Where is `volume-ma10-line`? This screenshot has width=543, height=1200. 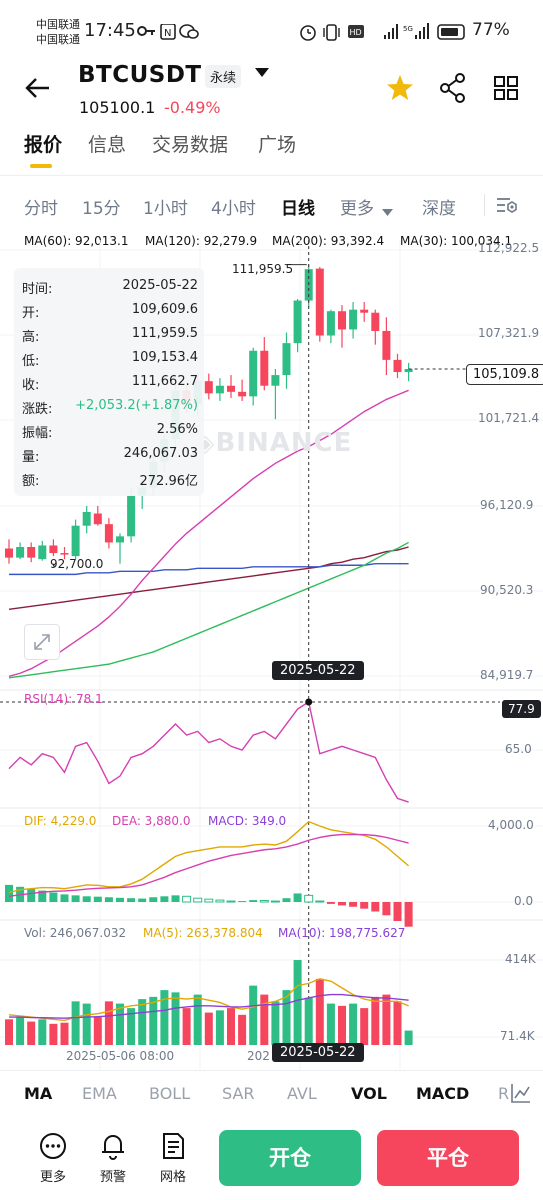 volume-ma10-line is located at coordinates (209, 1006).